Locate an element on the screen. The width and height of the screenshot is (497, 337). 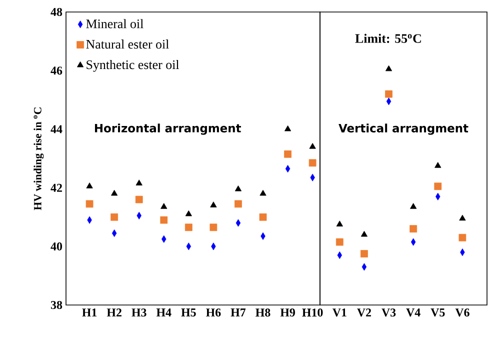
x-tick-label: V6 is located at coordinates (462, 312).